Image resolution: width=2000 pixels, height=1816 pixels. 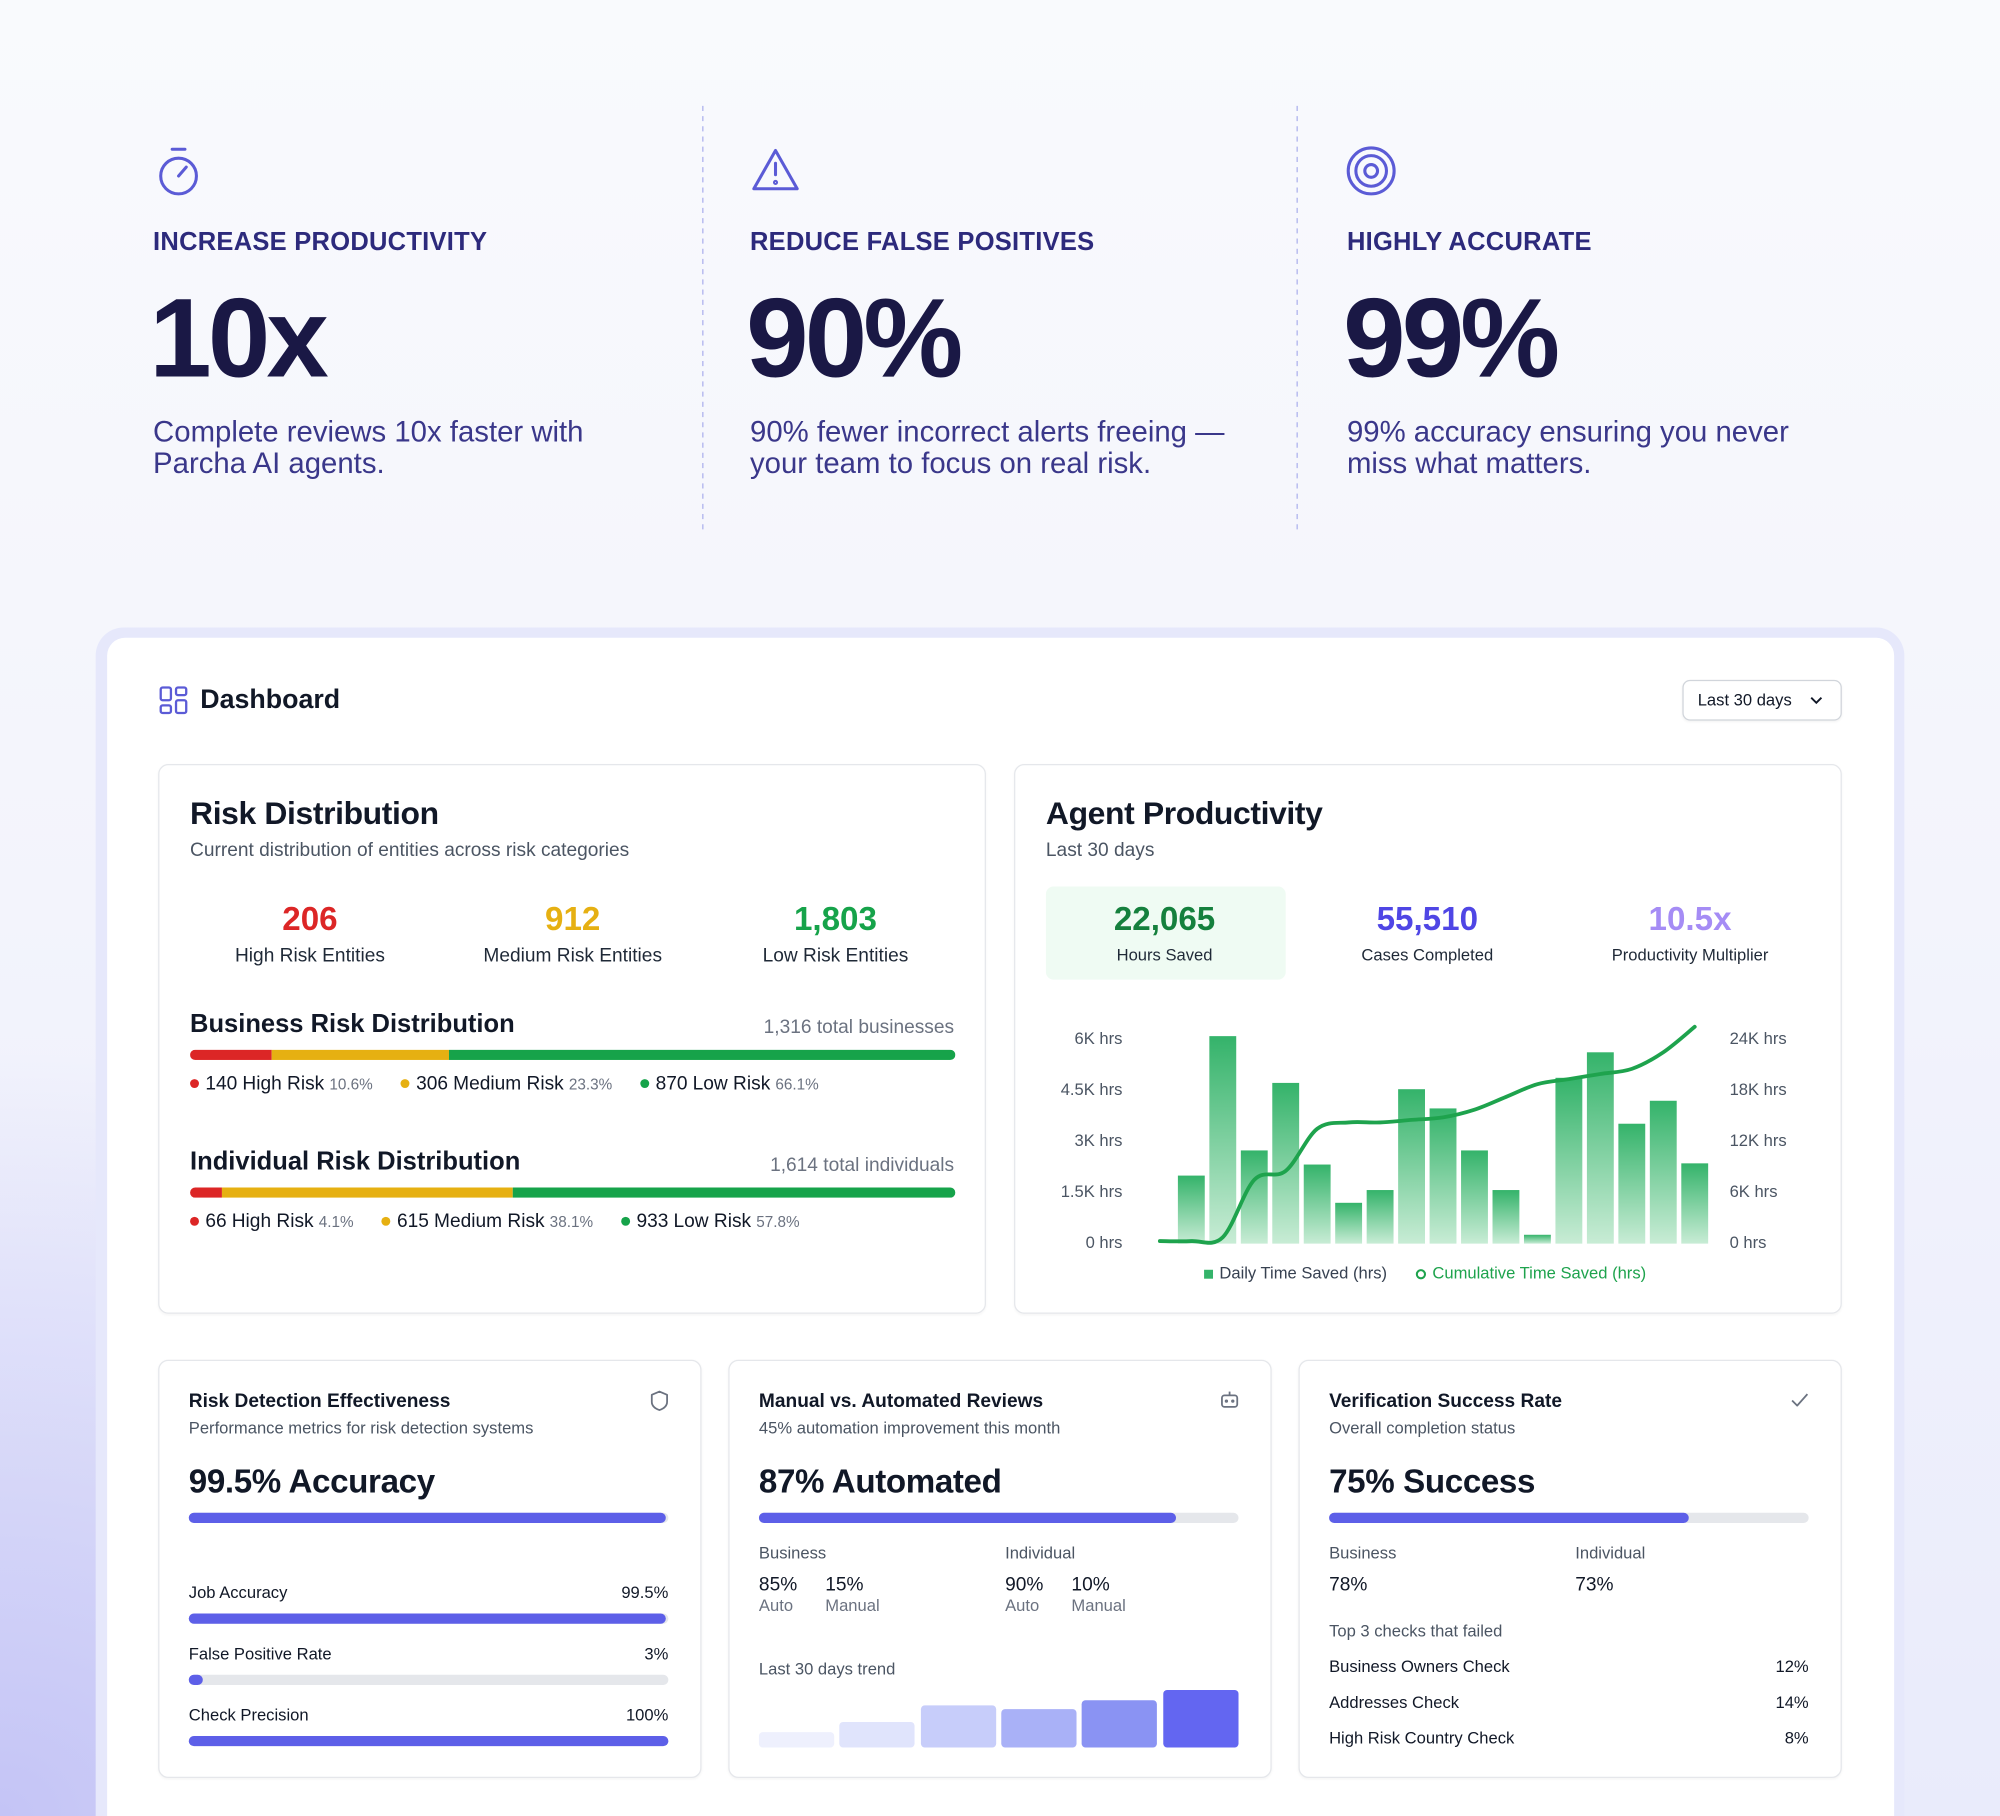 I want to click on legend-count: 140, so click(x=221, y=1083).